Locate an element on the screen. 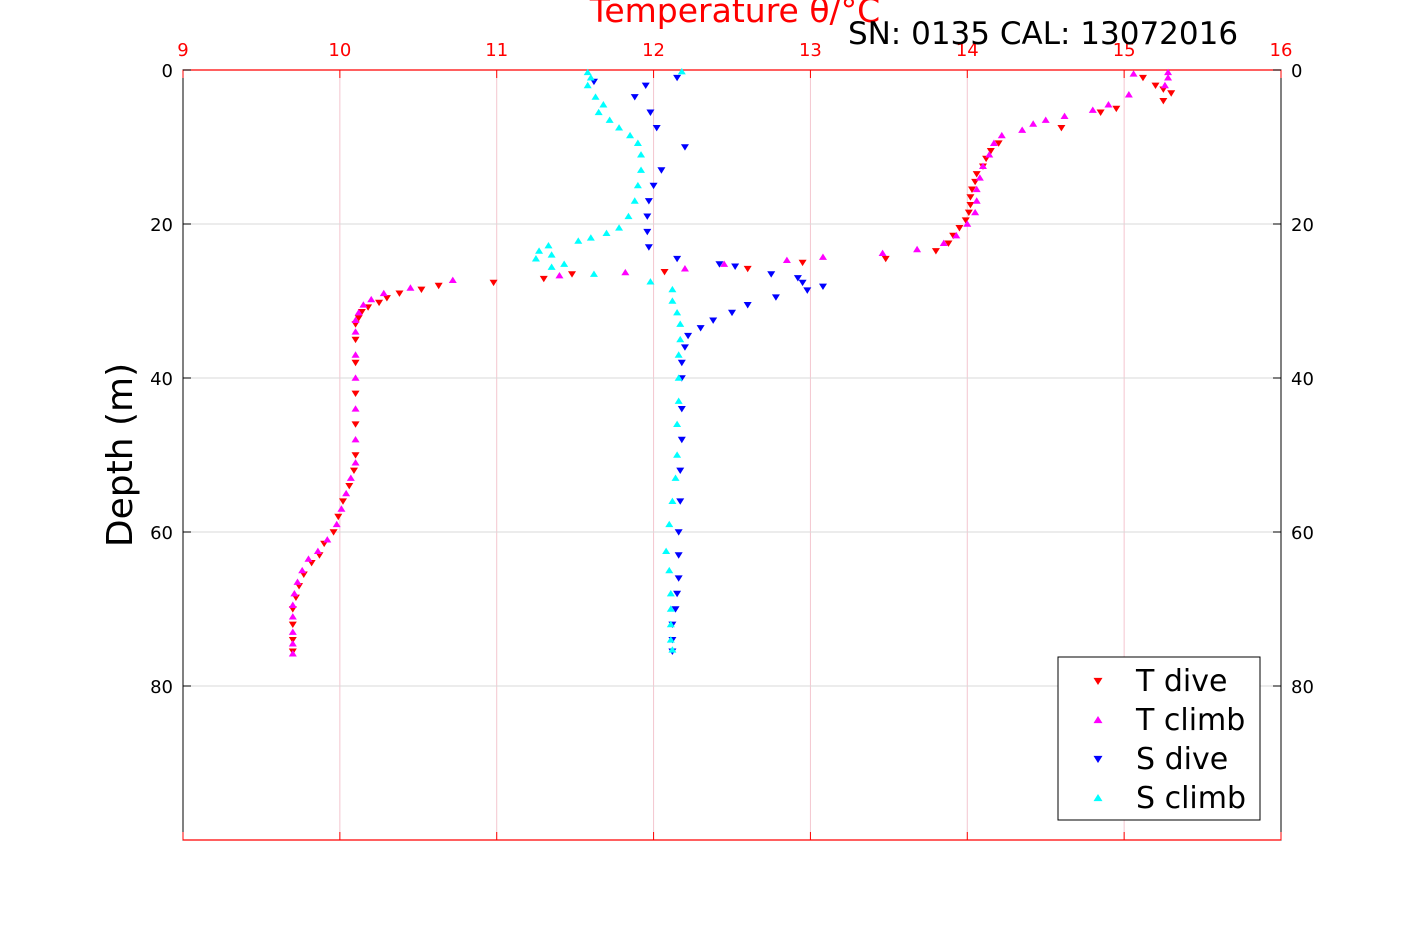  x-tick-label: 9 is located at coordinates (182, 50).